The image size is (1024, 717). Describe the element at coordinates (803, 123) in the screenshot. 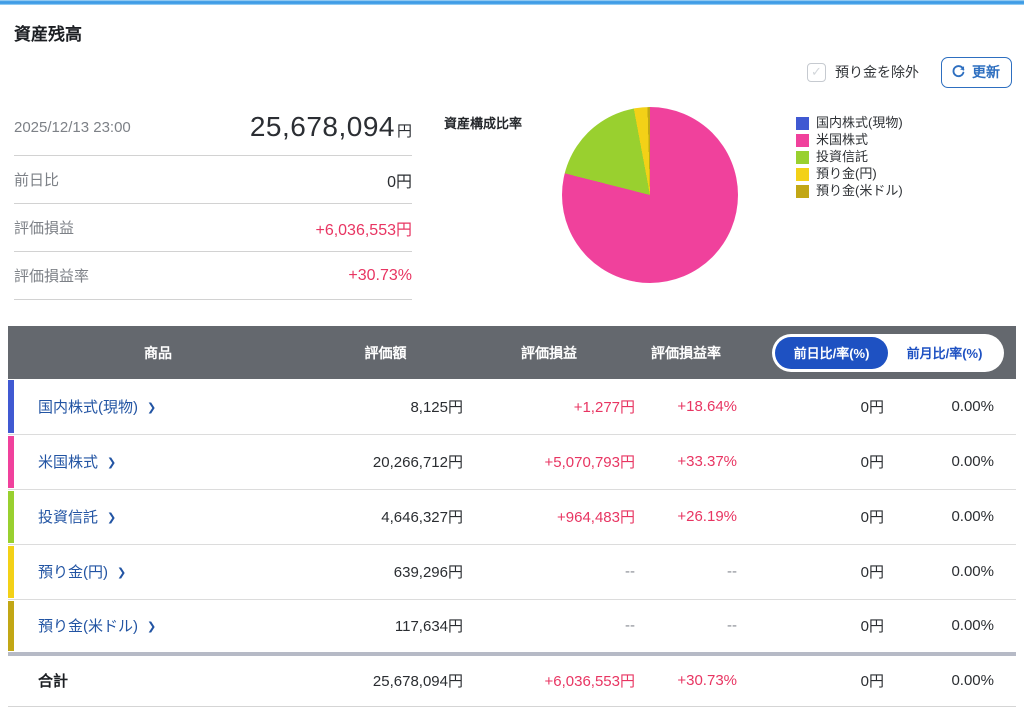

I see `legend-swatch-domestic-stock` at that location.